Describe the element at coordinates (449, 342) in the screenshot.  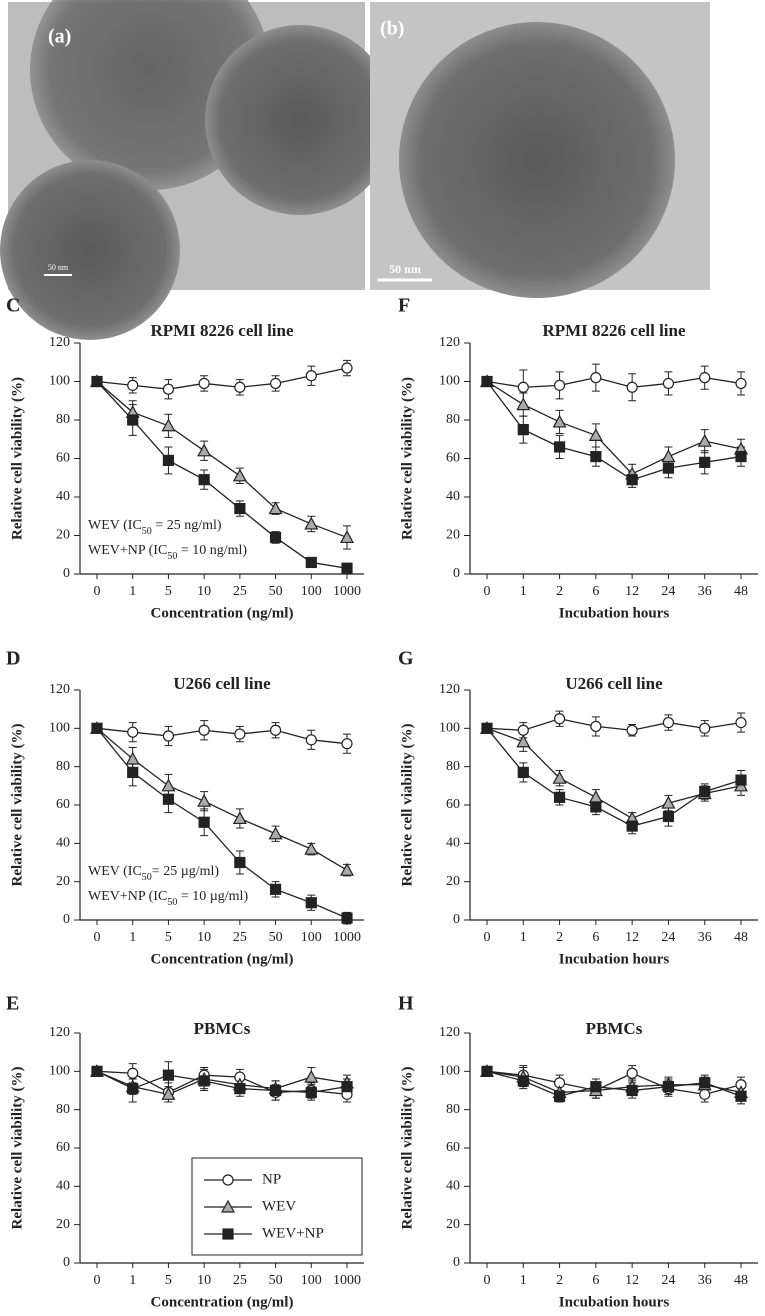
I see `y-tick-label: 120` at that location.